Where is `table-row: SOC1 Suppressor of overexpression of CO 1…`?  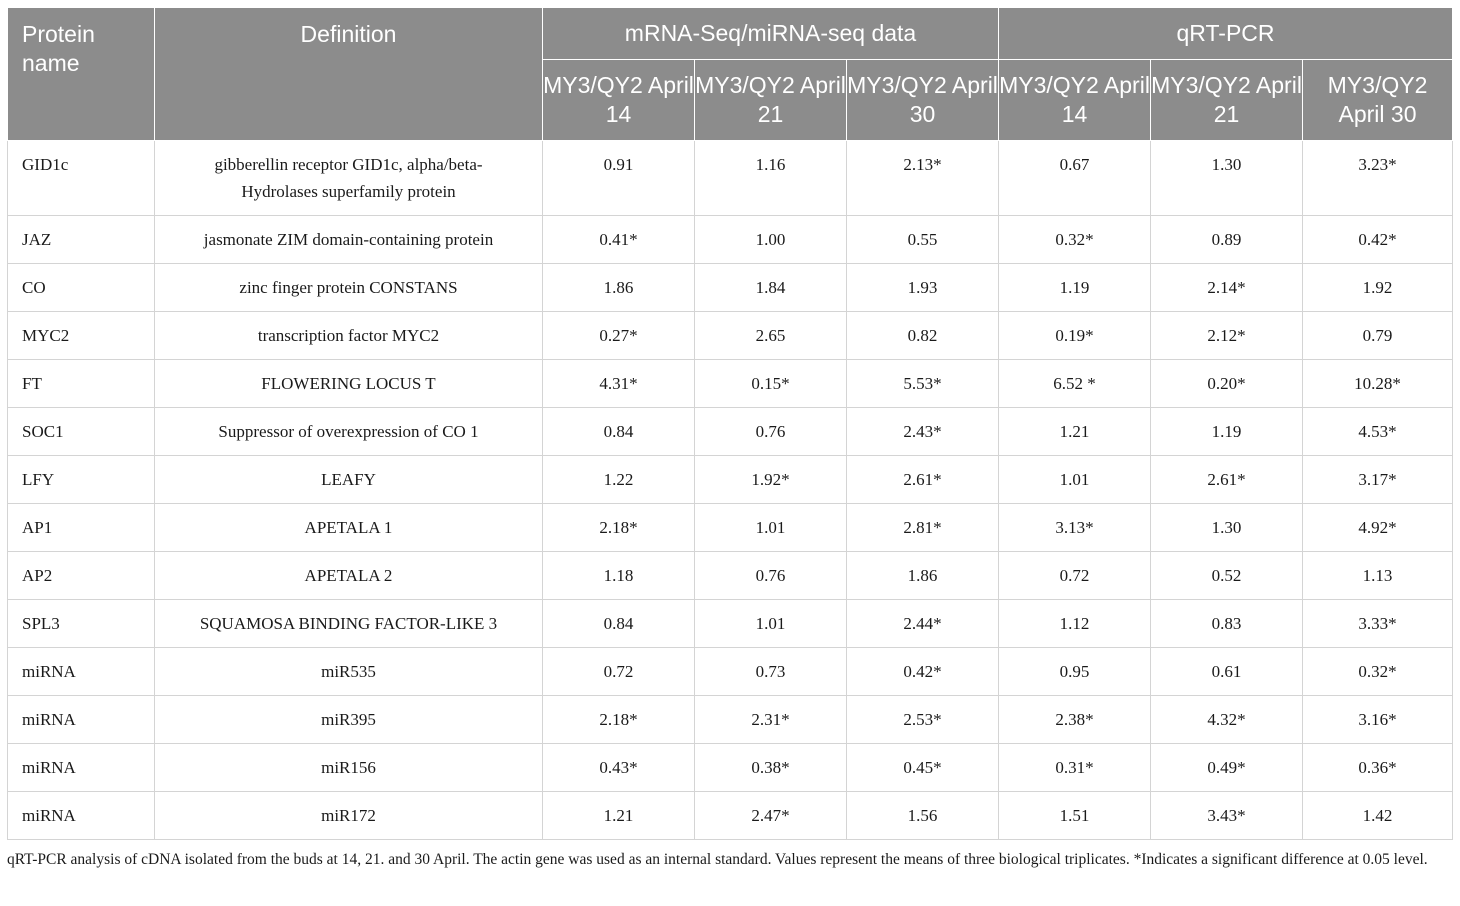 table-row: SOC1 Suppressor of overexpression of CO 1… is located at coordinates (730, 431).